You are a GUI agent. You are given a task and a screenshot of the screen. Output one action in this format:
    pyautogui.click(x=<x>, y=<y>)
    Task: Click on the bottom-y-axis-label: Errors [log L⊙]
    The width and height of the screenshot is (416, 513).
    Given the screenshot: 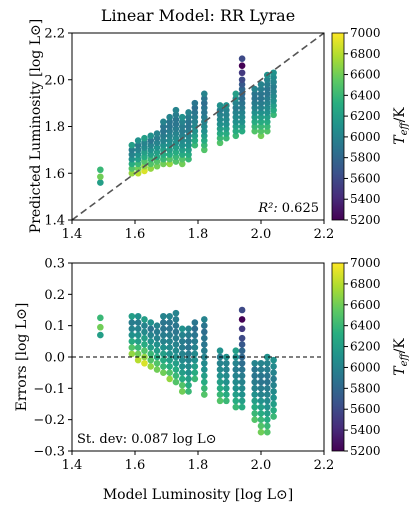 What is the action you would take?
    pyautogui.click(x=22, y=357)
    